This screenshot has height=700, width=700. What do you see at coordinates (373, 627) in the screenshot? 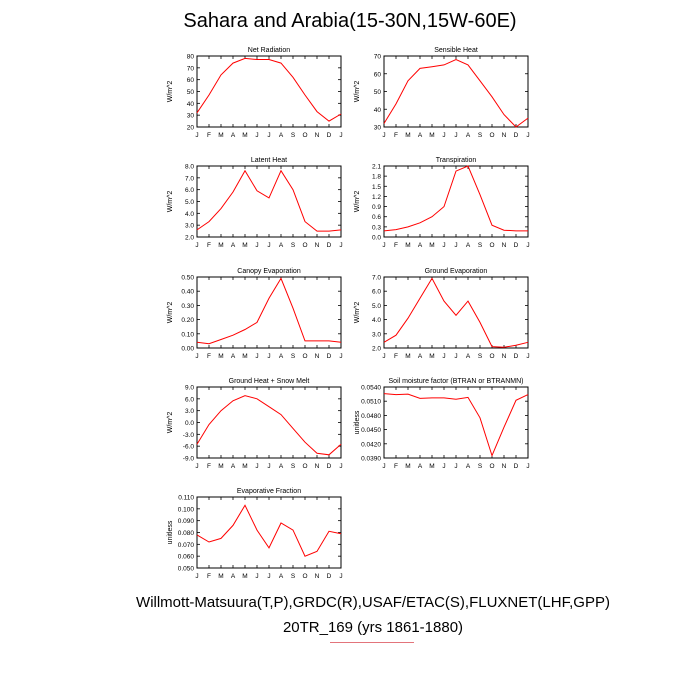
I see `footer-case: 20TR_169 (yrs 1861-1880)` at bounding box center [373, 627].